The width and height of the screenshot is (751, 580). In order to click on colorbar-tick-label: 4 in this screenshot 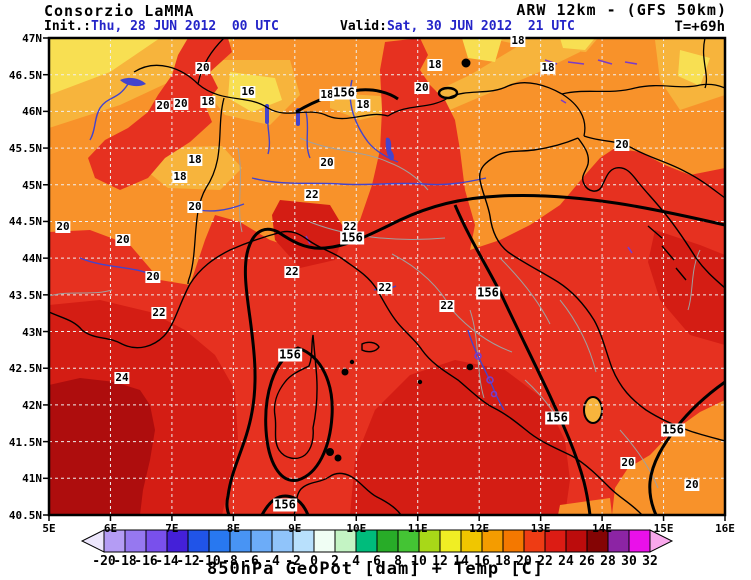, I will do `click(356, 561)`.